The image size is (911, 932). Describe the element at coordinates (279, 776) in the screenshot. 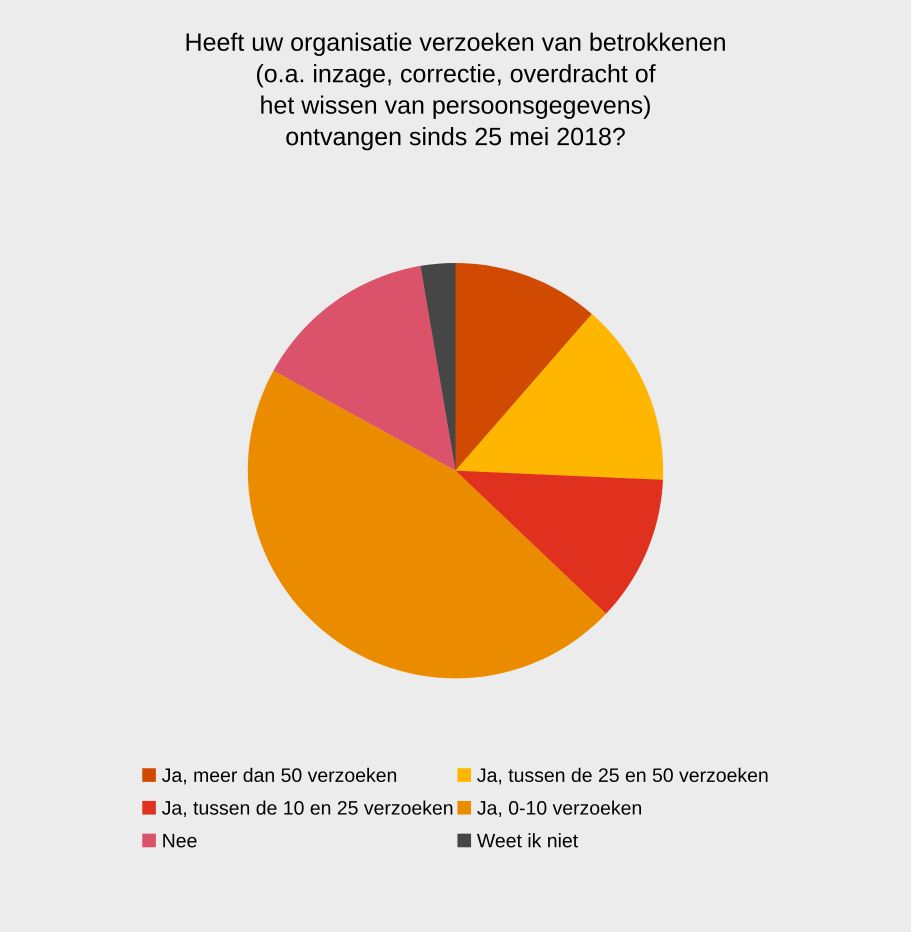

I see `legend-label: Ja, meer dan 50 verzoeken` at that location.